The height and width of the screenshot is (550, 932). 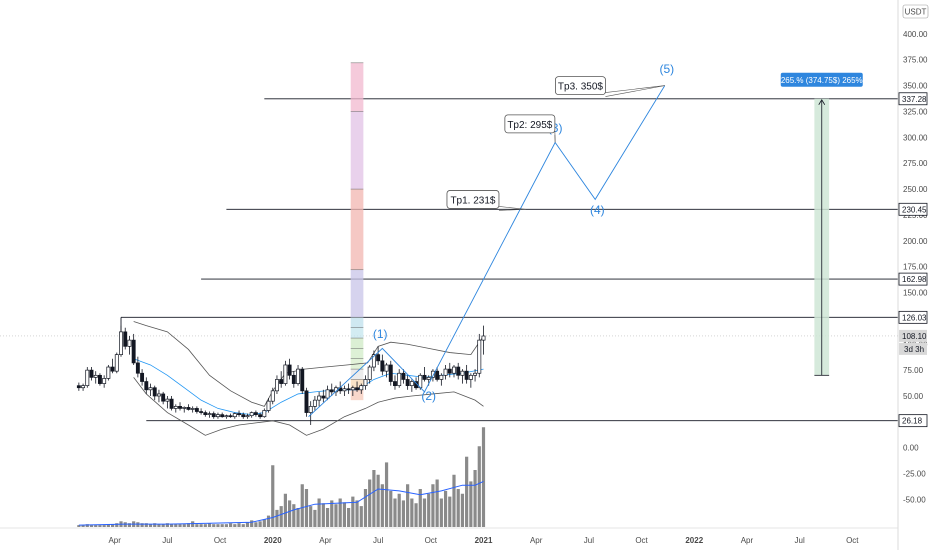 I want to click on level-tag: 26.18, so click(x=912, y=421).